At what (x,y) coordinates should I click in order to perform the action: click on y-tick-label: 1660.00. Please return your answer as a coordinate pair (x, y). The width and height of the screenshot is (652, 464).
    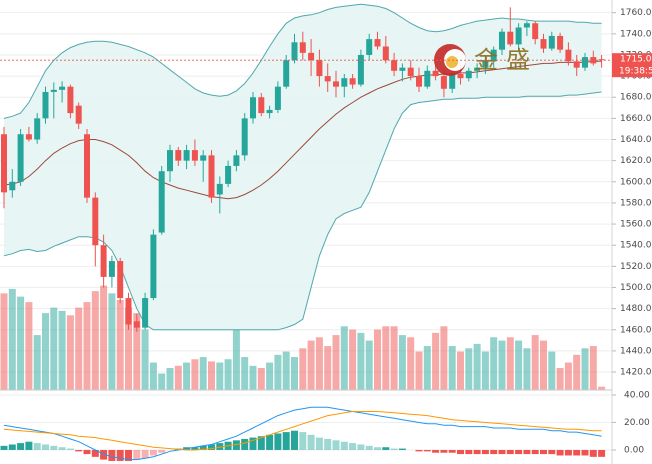
    Looking at the image, I should click on (636, 119).